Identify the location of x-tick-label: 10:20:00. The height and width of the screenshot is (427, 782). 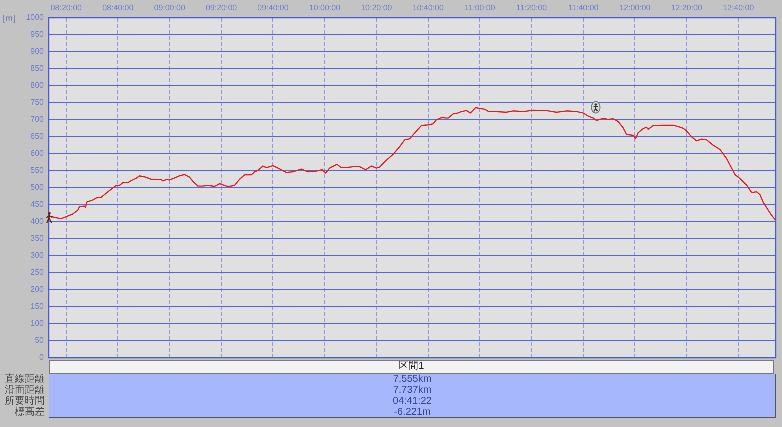
(377, 7).